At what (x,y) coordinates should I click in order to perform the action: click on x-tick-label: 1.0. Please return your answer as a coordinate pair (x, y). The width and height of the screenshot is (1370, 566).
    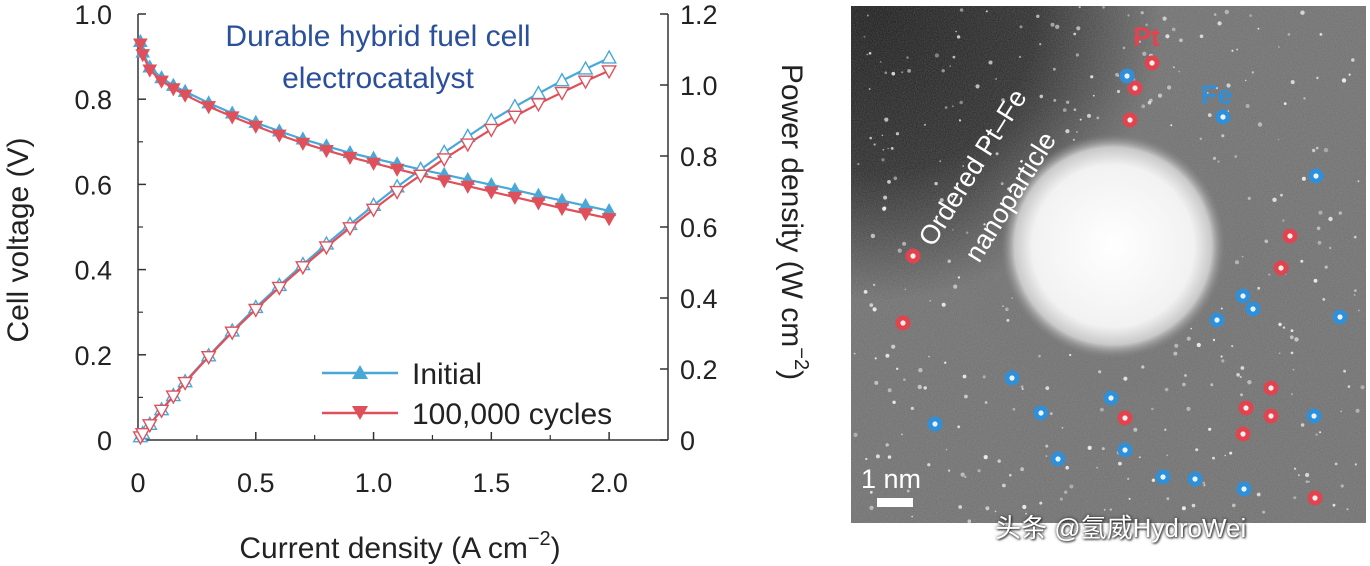
    Looking at the image, I should click on (374, 483).